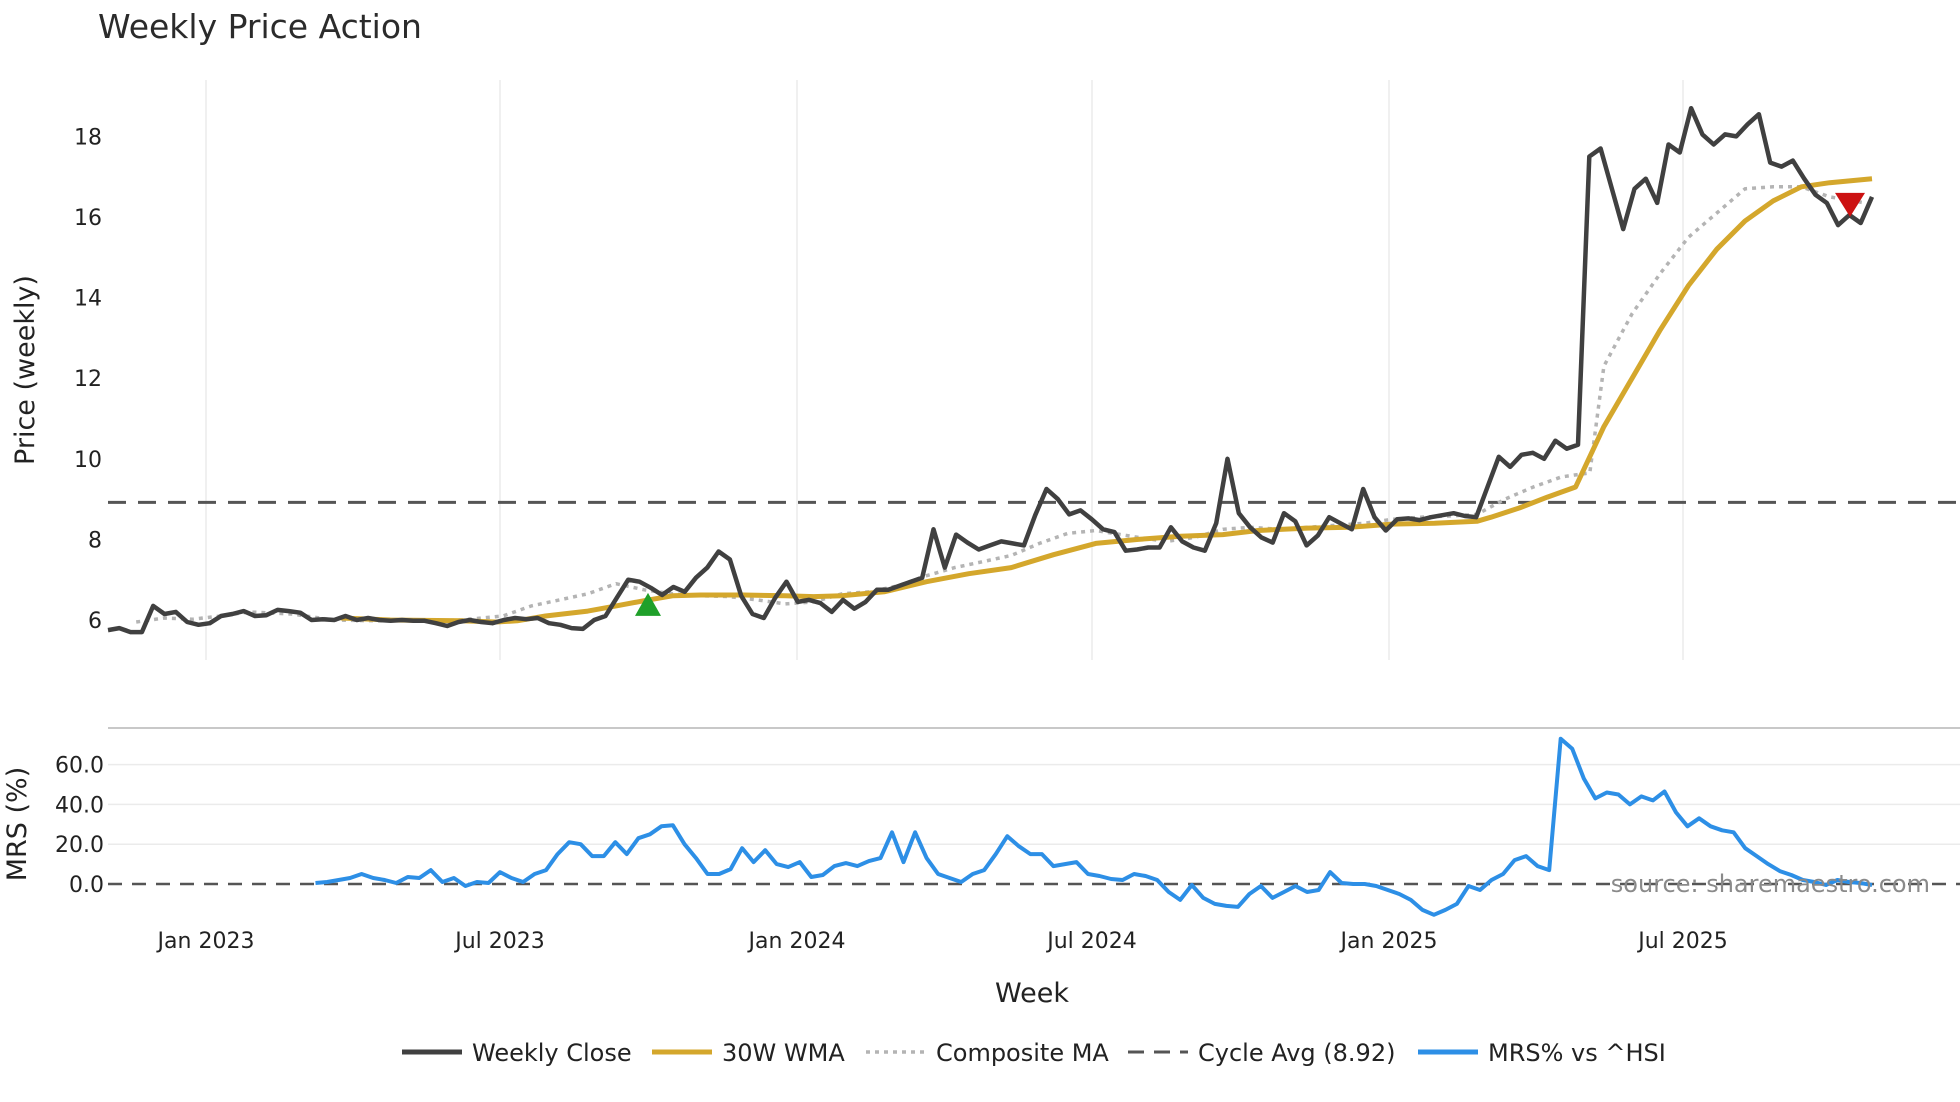  I want to click on buy-signal-marker, so click(648, 604).